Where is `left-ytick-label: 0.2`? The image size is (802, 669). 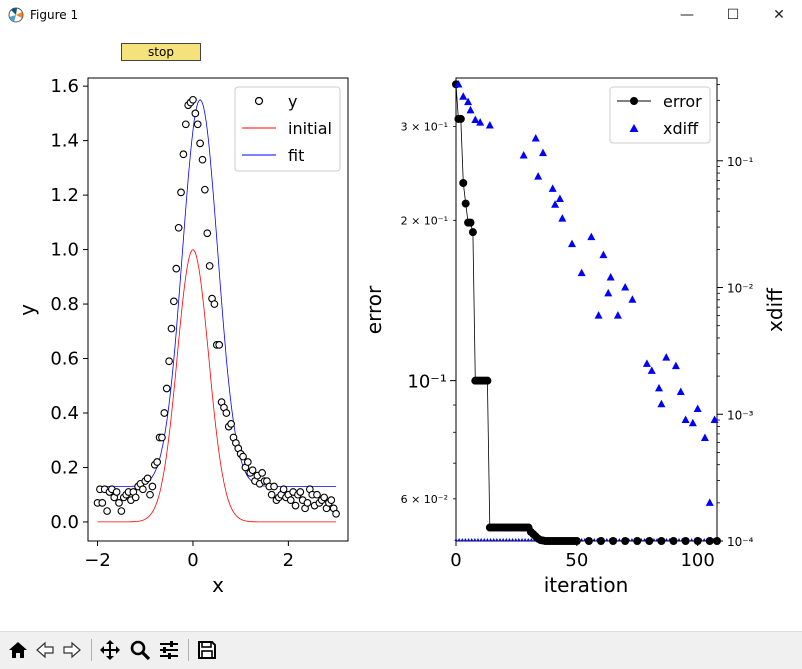 left-ytick-label: 0.2 is located at coordinates (64, 467).